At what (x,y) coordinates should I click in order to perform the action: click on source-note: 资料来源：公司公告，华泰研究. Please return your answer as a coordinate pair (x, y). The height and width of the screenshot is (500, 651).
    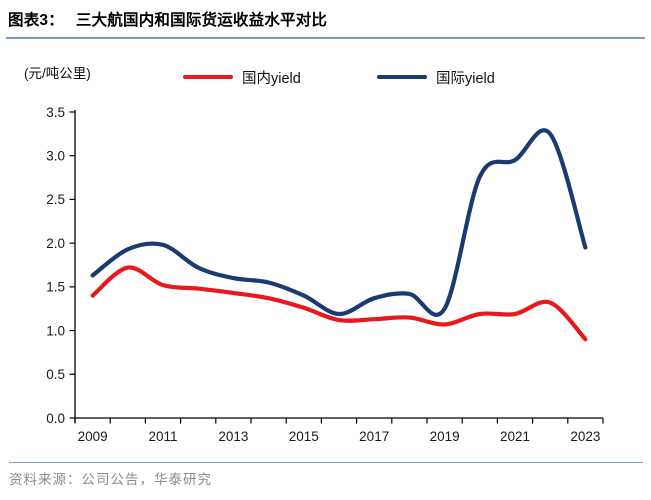
    Looking at the image, I should click on (110, 479).